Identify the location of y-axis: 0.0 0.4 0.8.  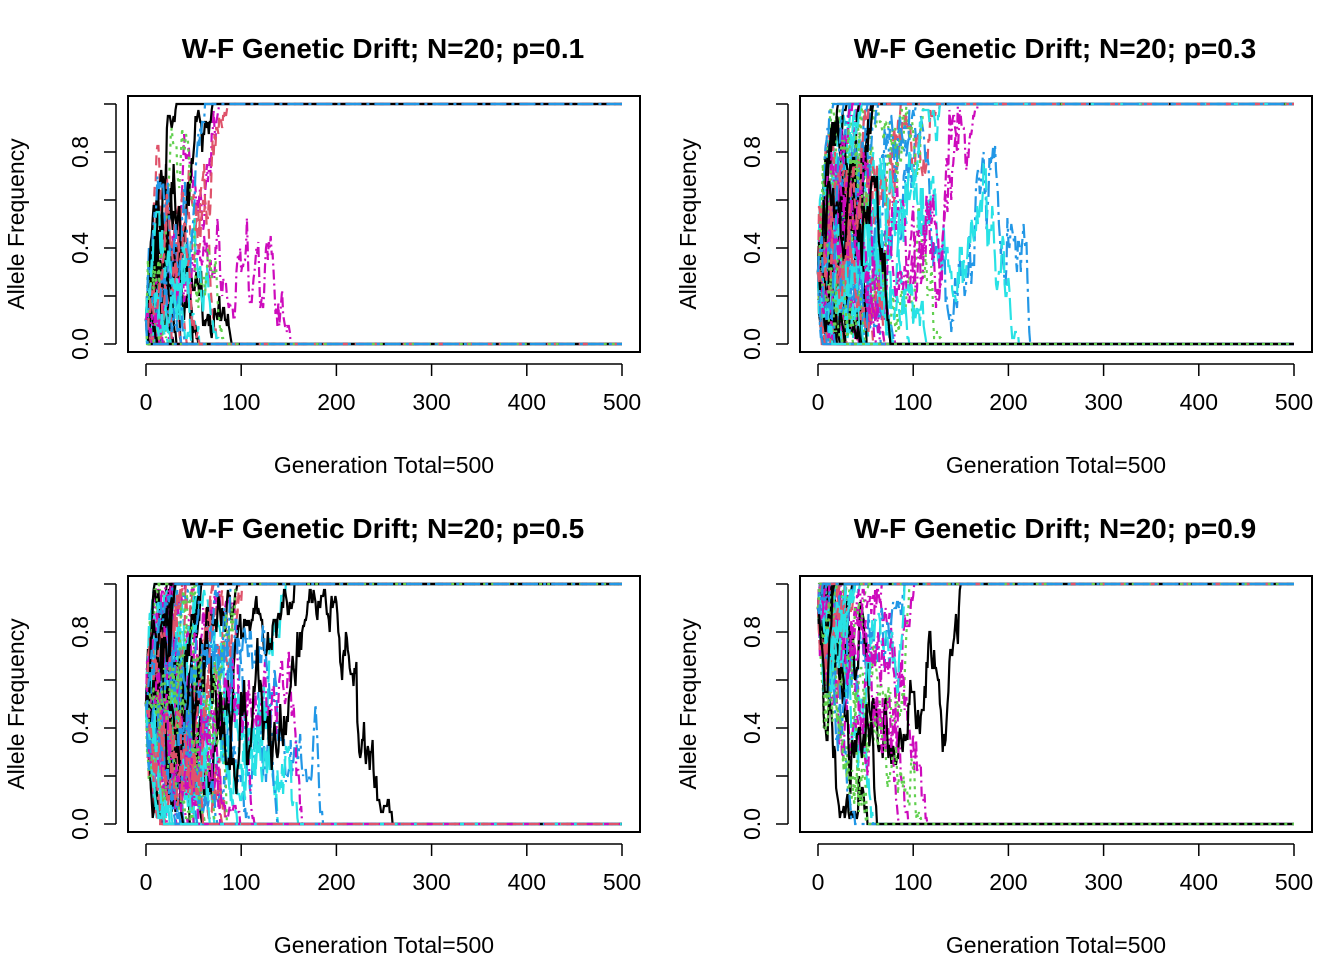
(92, 231).